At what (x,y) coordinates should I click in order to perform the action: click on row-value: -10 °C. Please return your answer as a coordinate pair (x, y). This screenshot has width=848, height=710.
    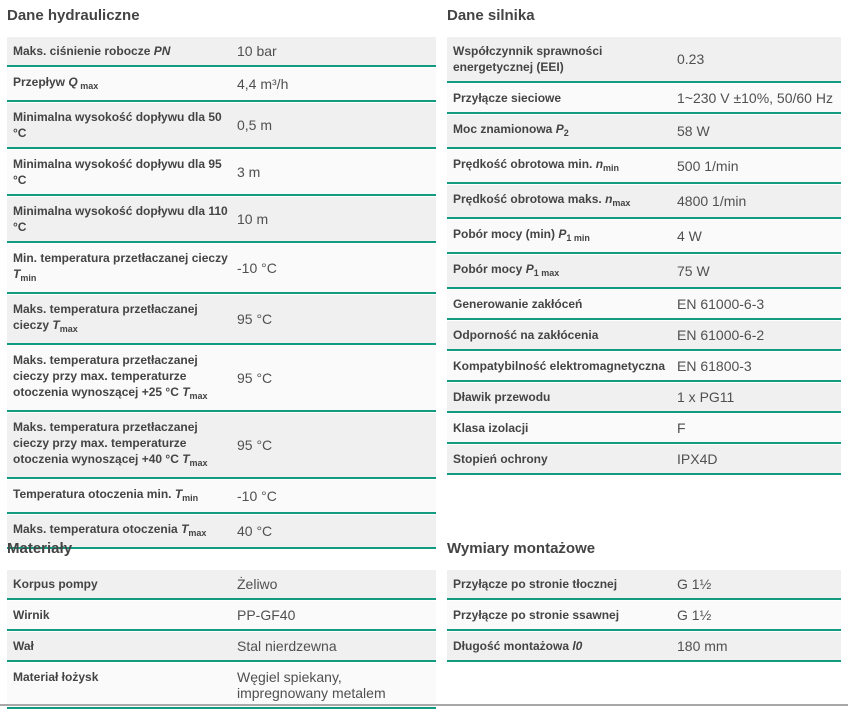
    Looking at the image, I should click on (257, 496).